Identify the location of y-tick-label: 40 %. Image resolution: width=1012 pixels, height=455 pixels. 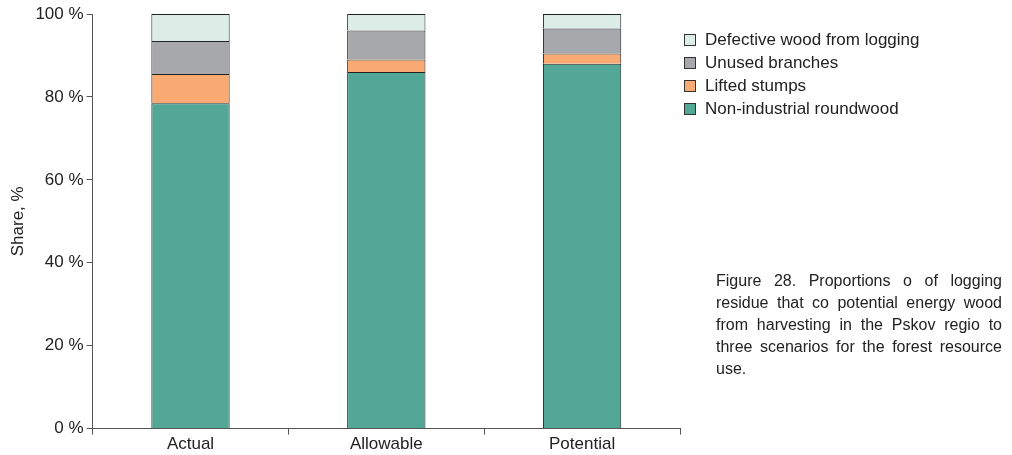
(64, 262).